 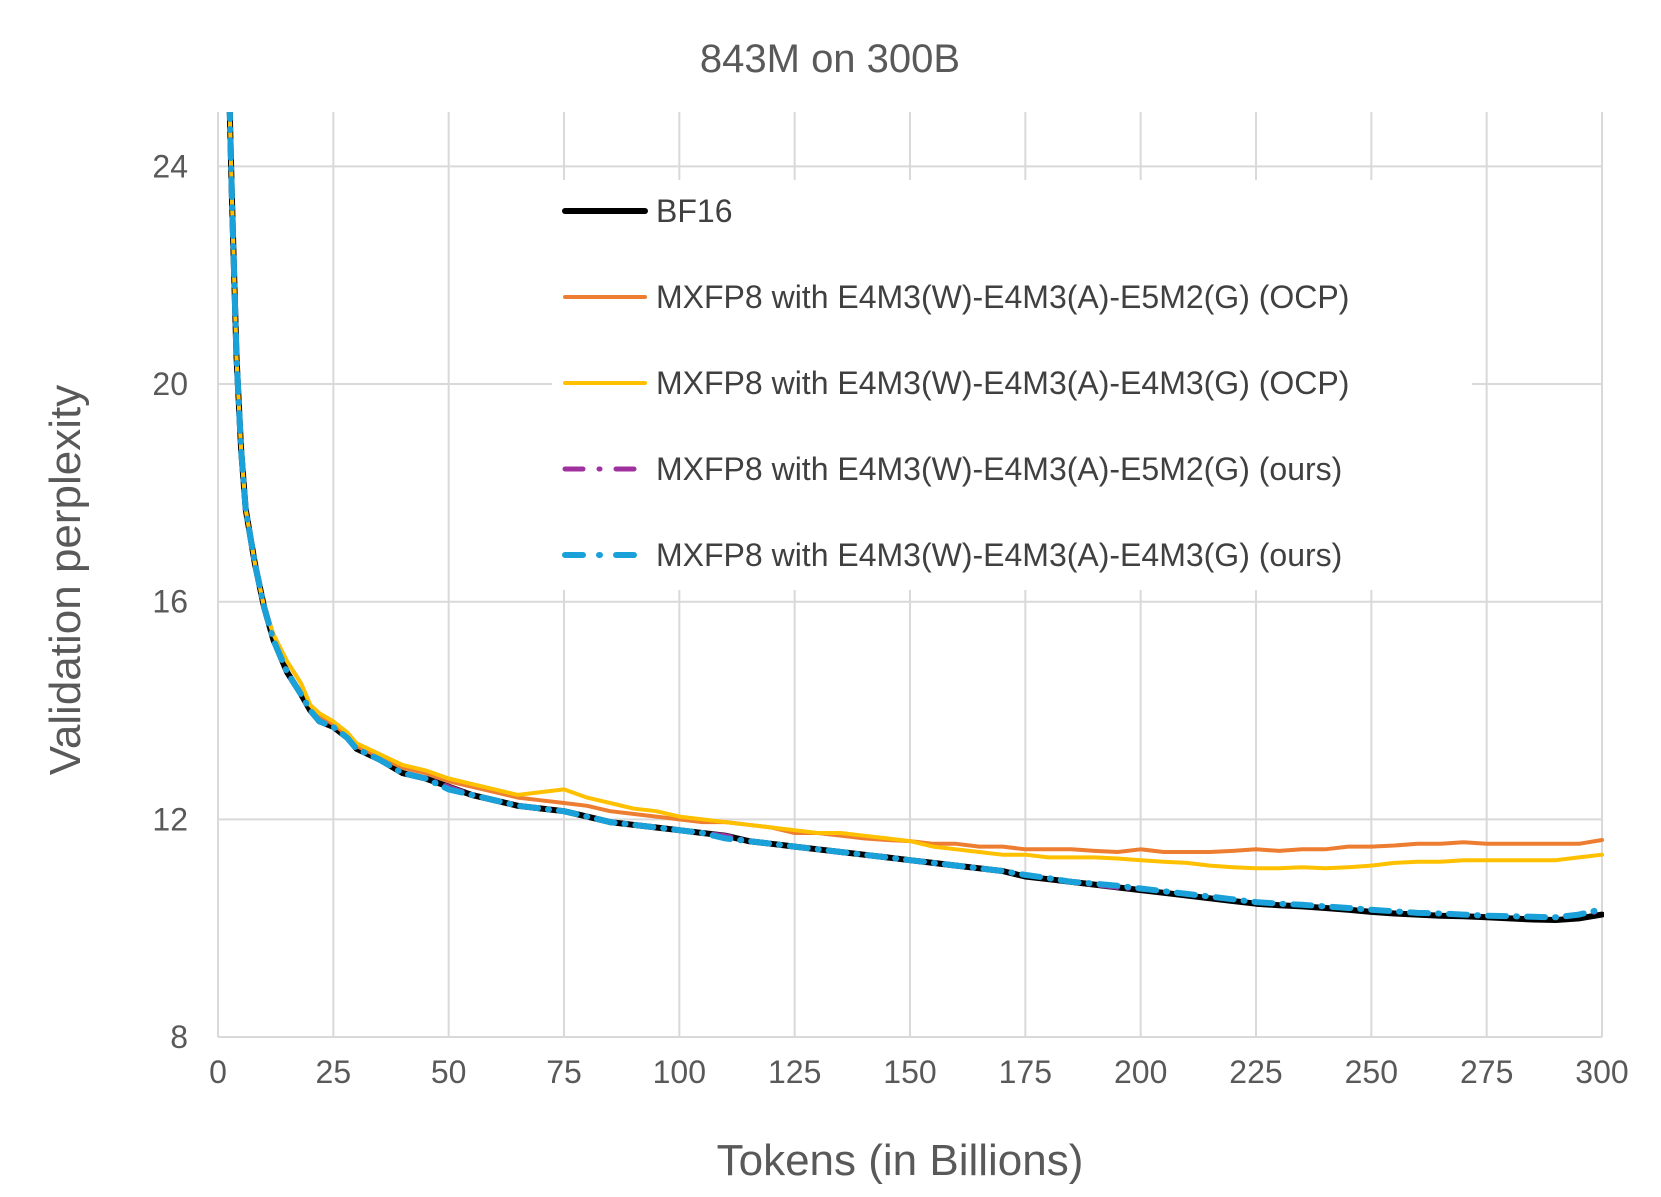 What do you see at coordinates (909, 1072) in the screenshot?
I see `x-tick-label: 150` at bounding box center [909, 1072].